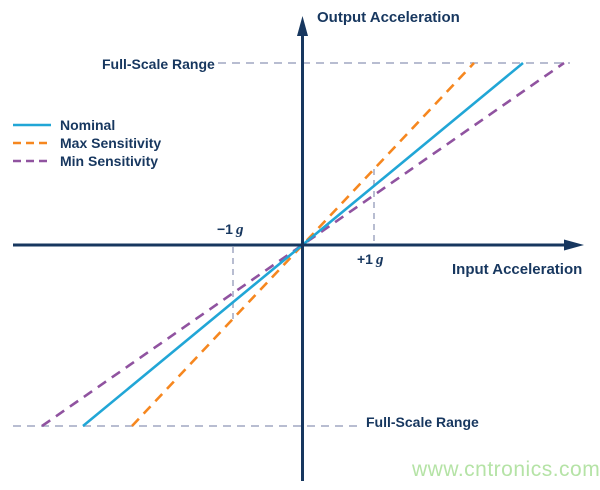 The image size is (600, 490). What do you see at coordinates (574, 245) in the screenshot?
I see `x-axis-arrow-icon` at bounding box center [574, 245].